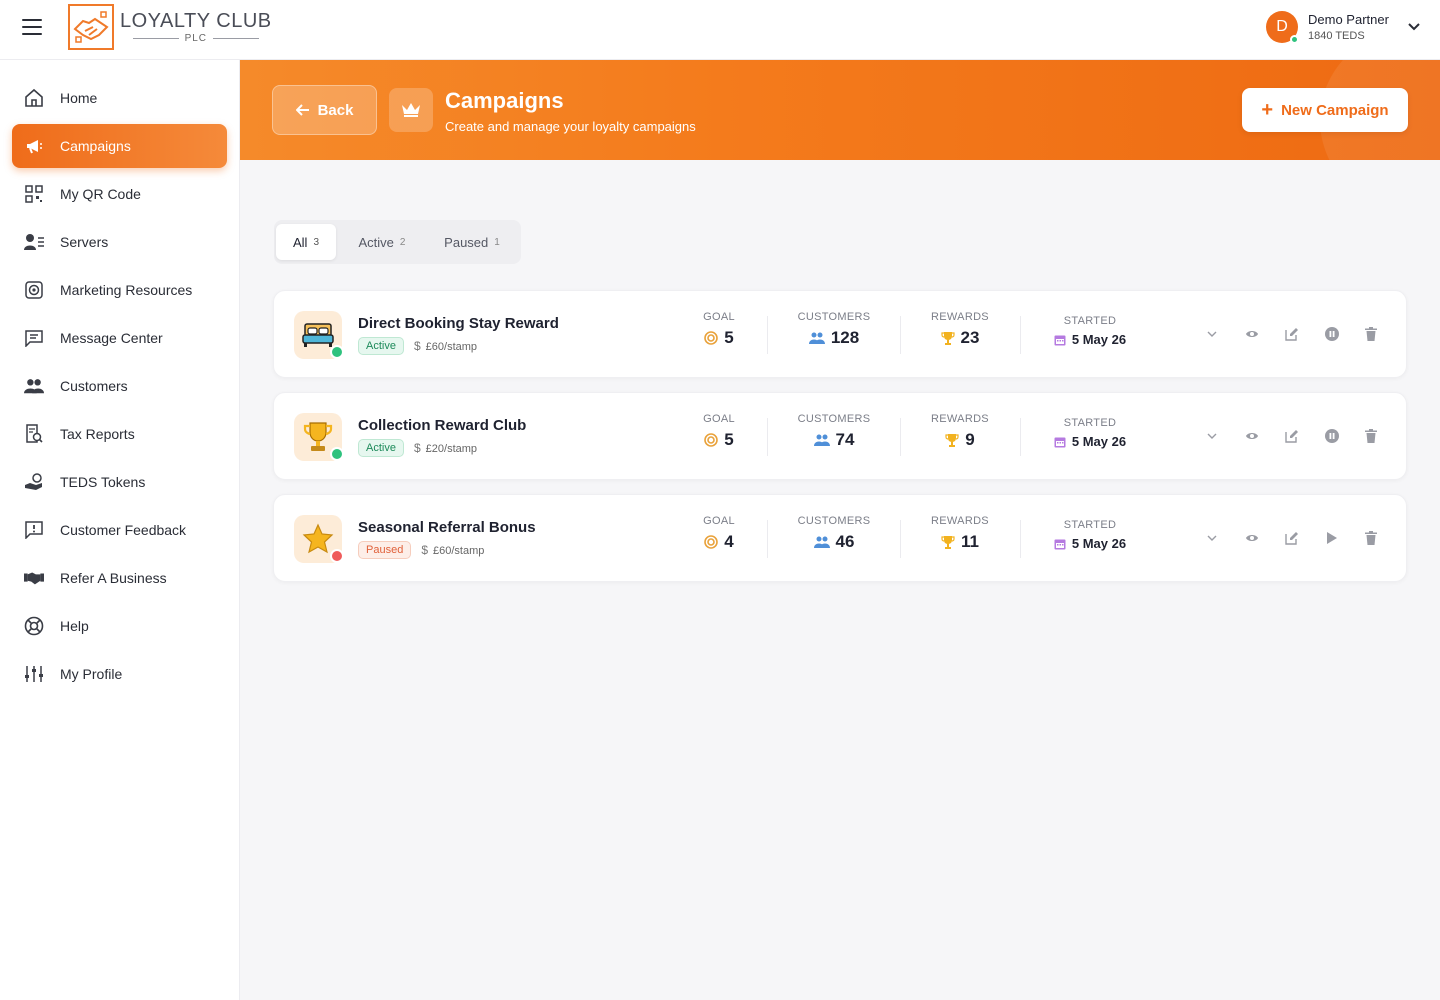 The image size is (1440, 1000). What do you see at coordinates (376, 242) in the screenshot?
I see `tab-label: Active` at bounding box center [376, 242].